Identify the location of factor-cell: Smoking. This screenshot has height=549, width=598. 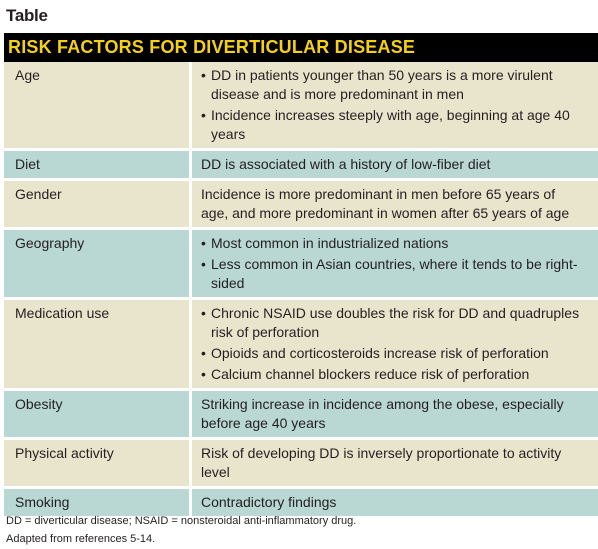
(98, 502).